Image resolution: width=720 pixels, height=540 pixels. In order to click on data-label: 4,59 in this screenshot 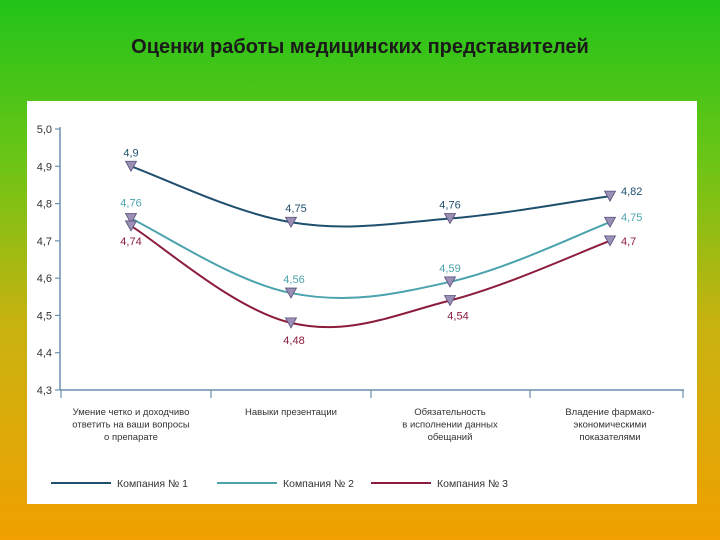, I will do `click(449, 269)`.